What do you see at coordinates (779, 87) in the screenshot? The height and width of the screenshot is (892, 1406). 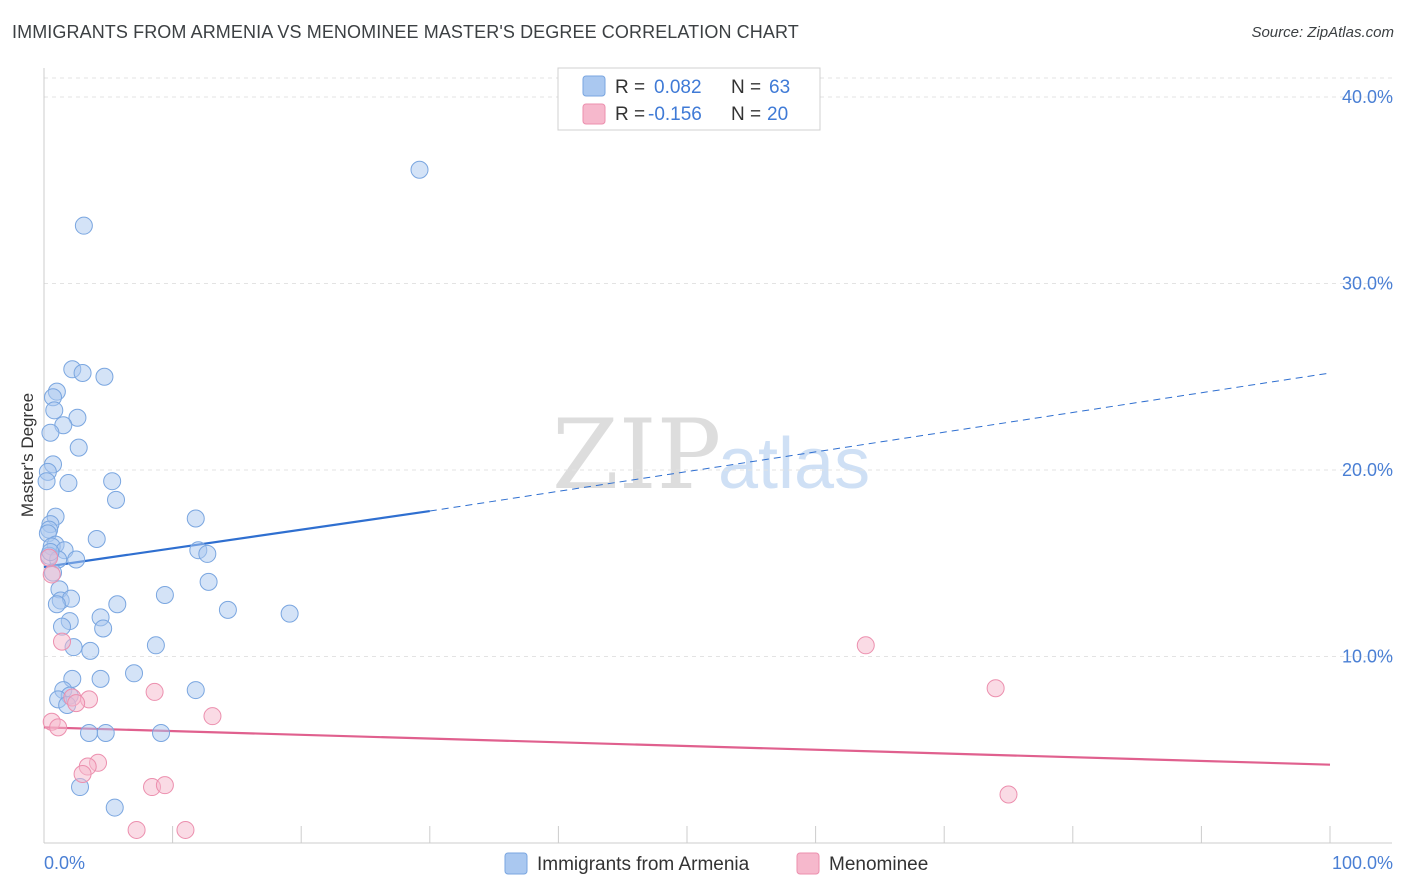 I see `legend-n-value-armenia: 63` at bounding box center [779, 87].